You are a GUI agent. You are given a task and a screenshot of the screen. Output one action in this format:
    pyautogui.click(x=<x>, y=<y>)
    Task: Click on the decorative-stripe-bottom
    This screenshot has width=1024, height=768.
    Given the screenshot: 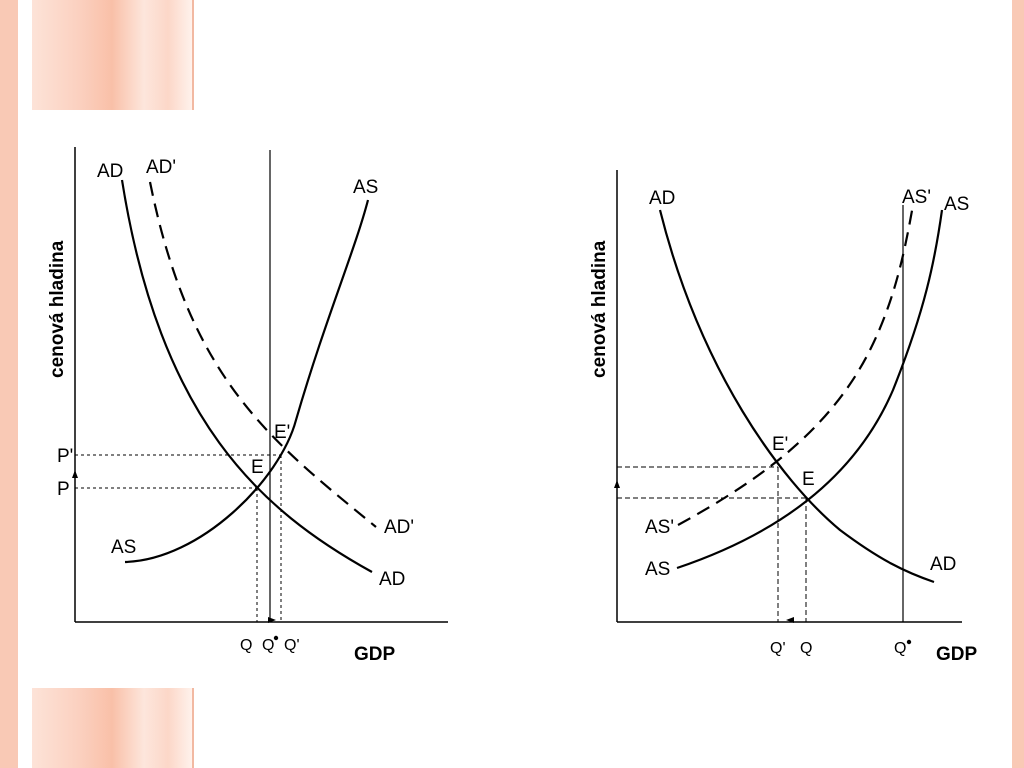 What is the action you would take?
    pyautogui.click(x=112, y=728)
    